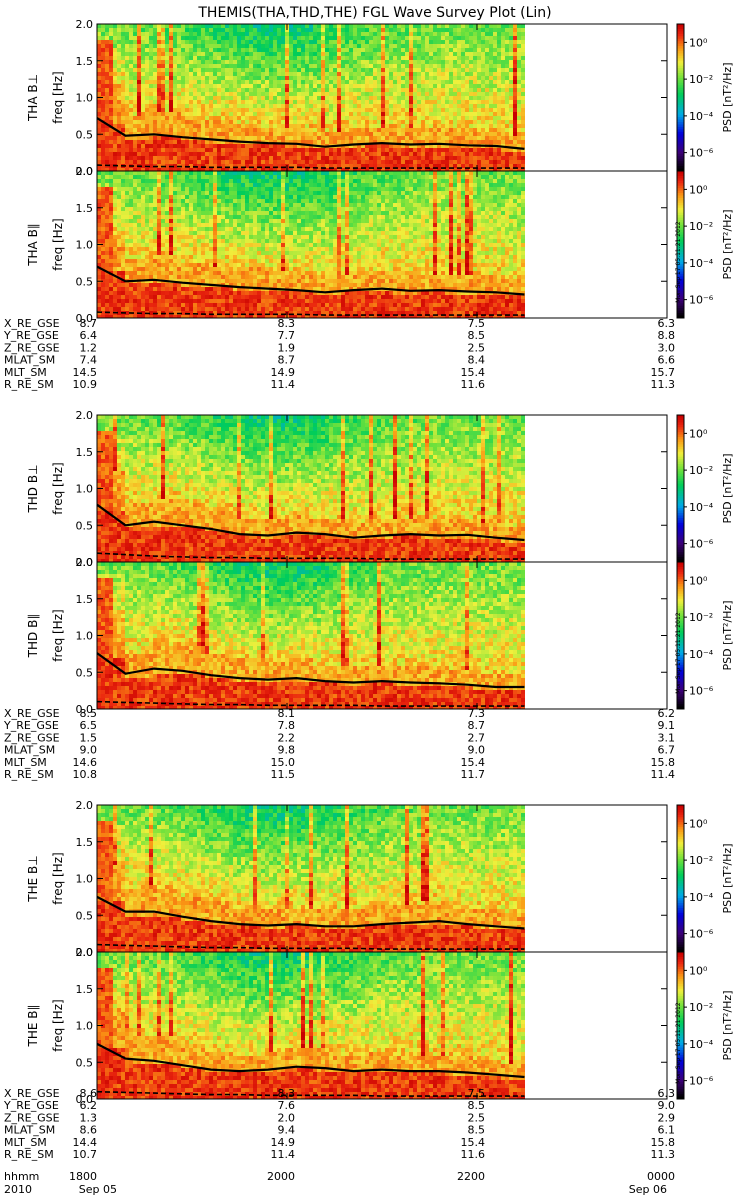 Image resolution: width=750 pixels, height=1200 pixels. I want to click on colorbar-swatch, so click(680, 106).